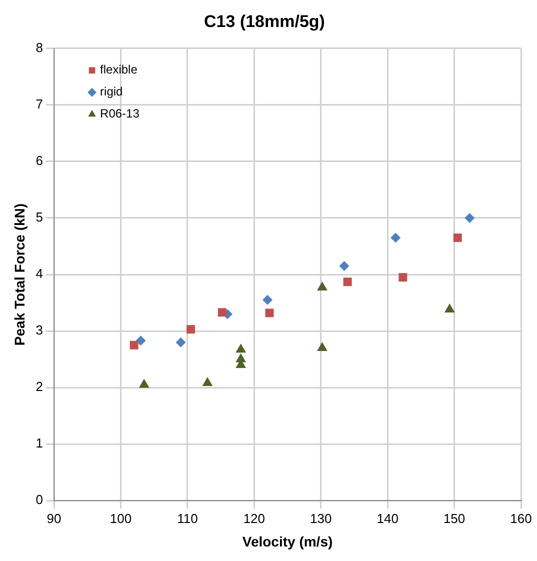 This screenshot has width=537, height=561. What do you see at coordinates (40, 47) in the screenshot?
I see `y-tick-label: 8` at bounding box center [40, 47].